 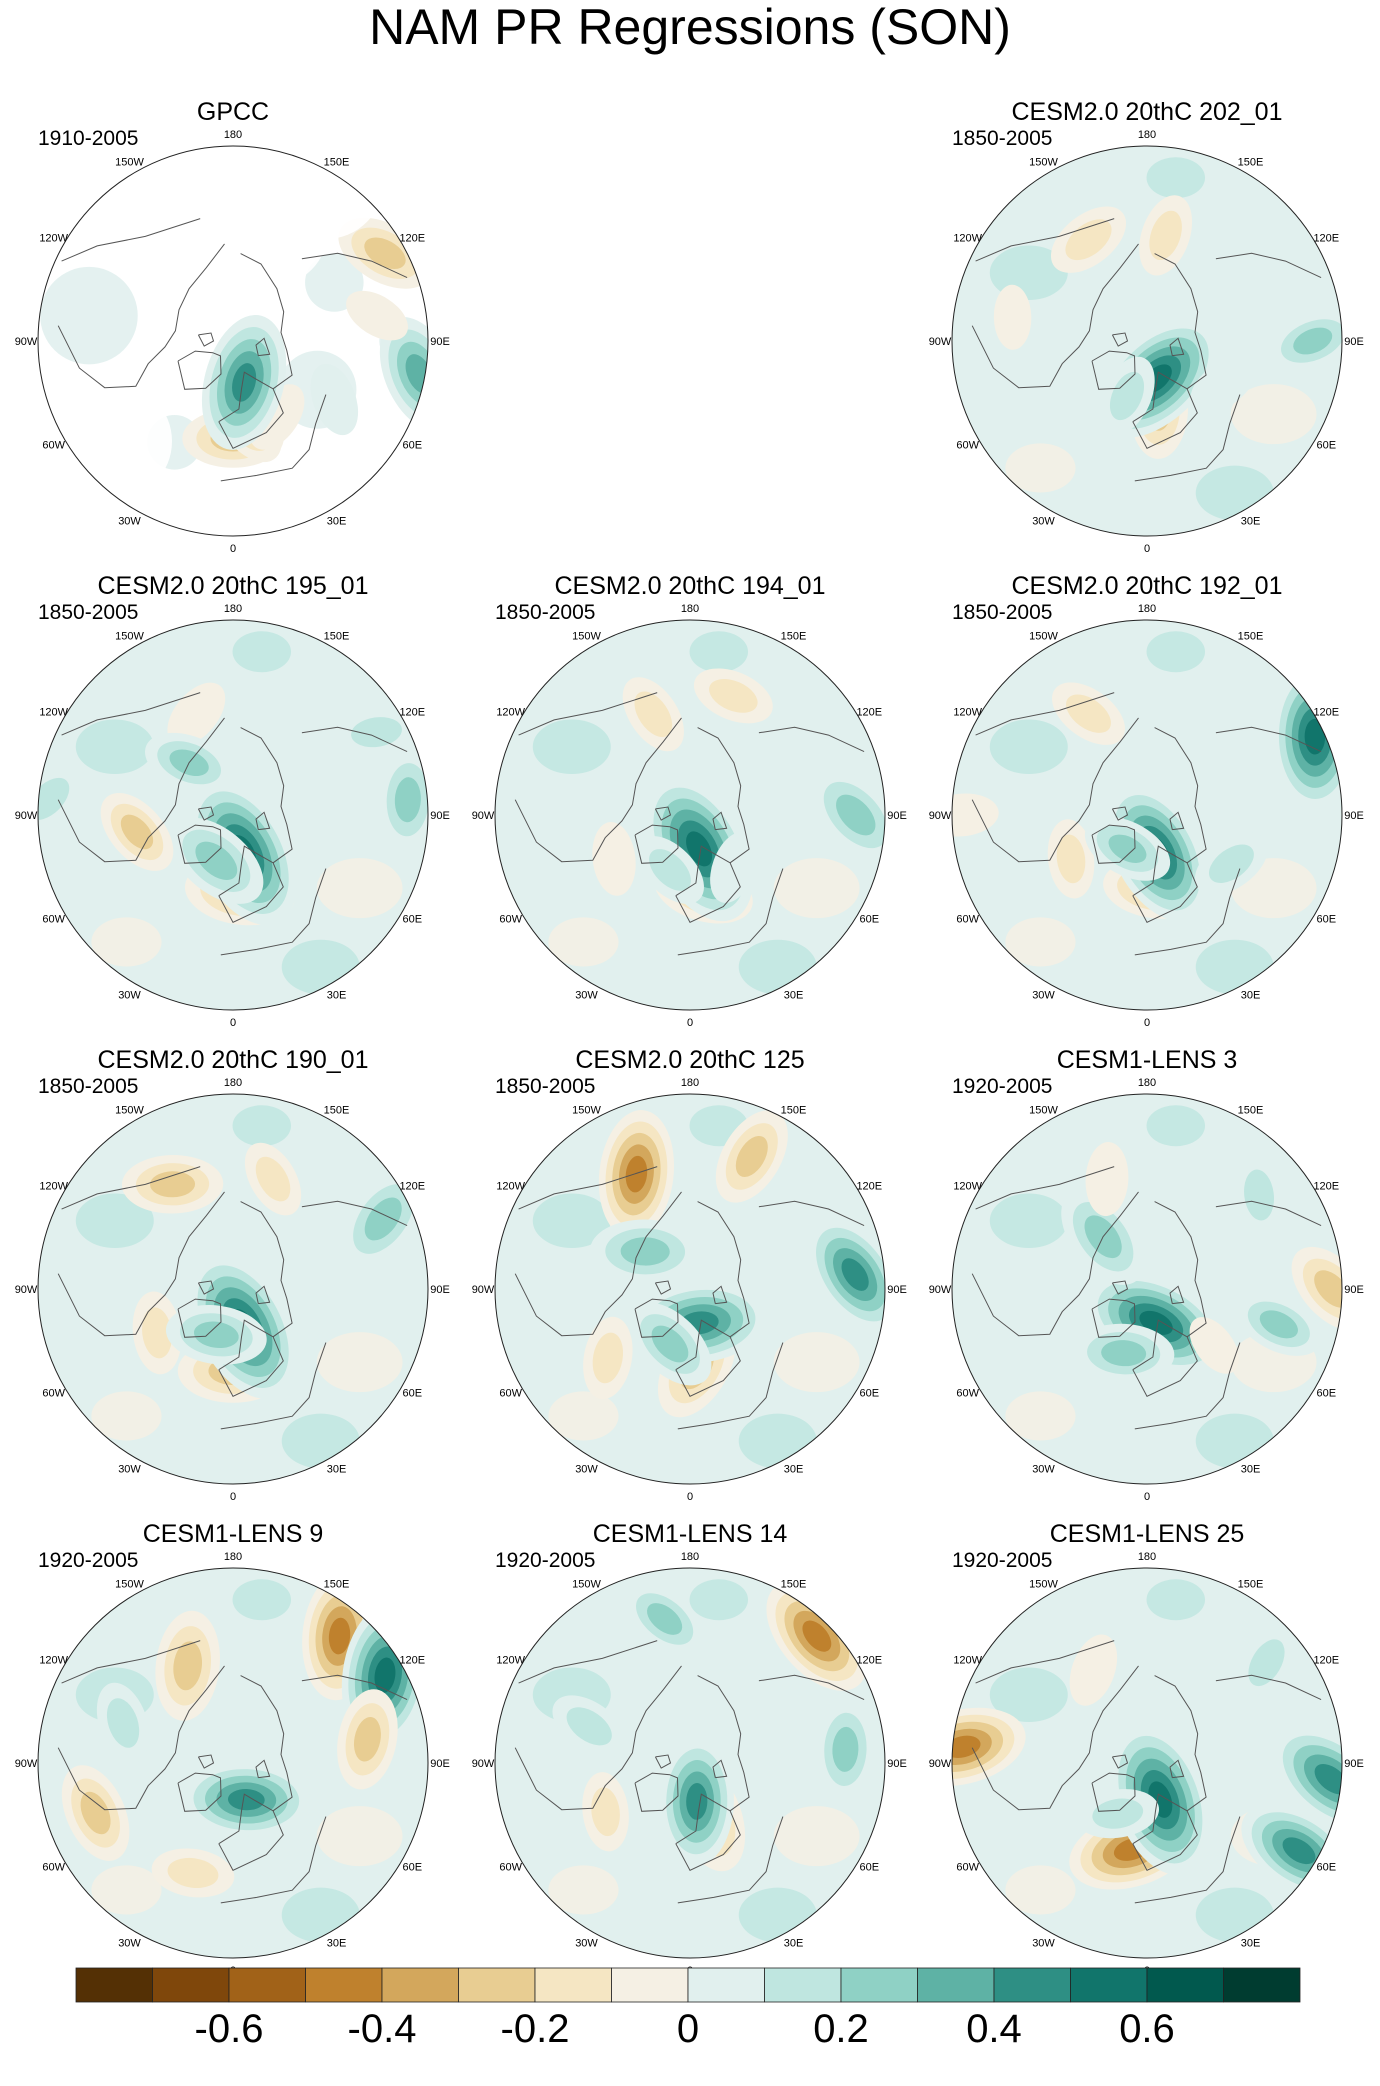 I want to click on panel-title: CESM1-LENS 25, so click(x=1147, y=1534).